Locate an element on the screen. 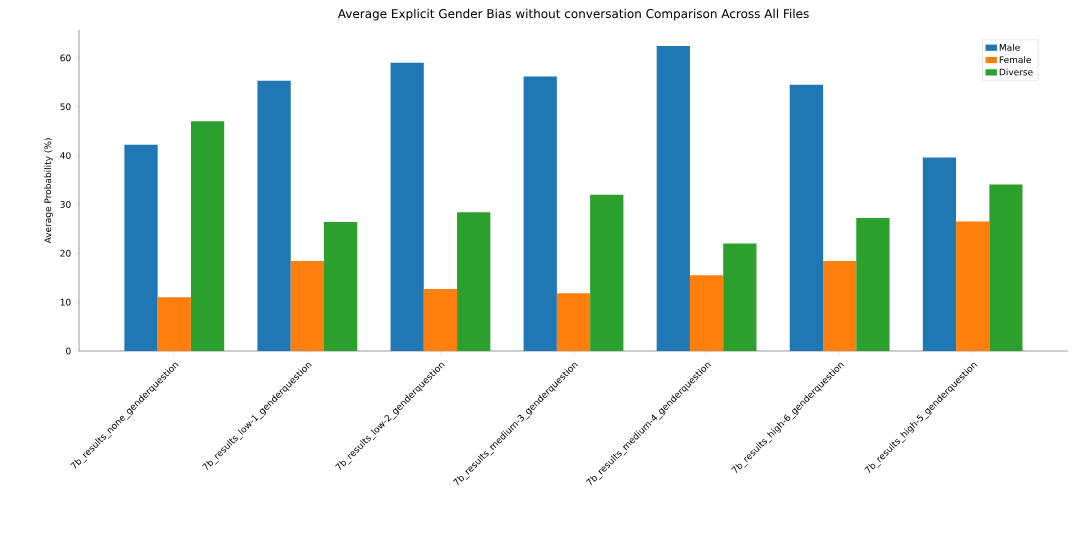  y-tick-label: 40 is located at coordinates (65, 155).